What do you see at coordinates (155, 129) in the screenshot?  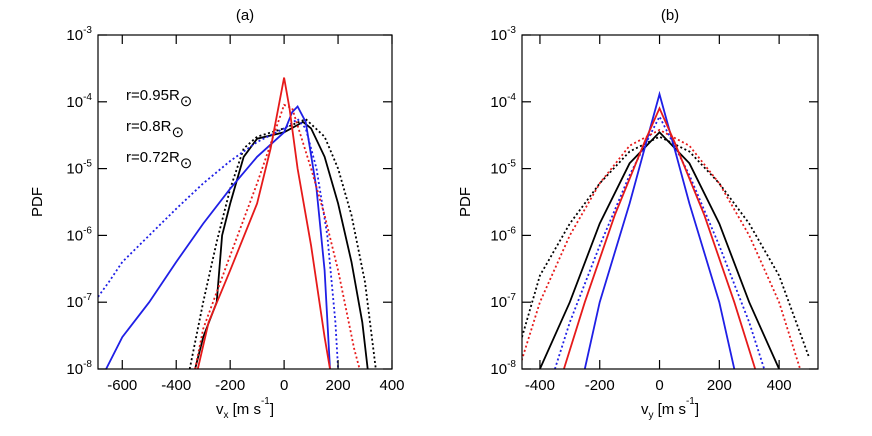 I see `legend-entry: r=0.8R⊙` at bounding box center [155, 129].